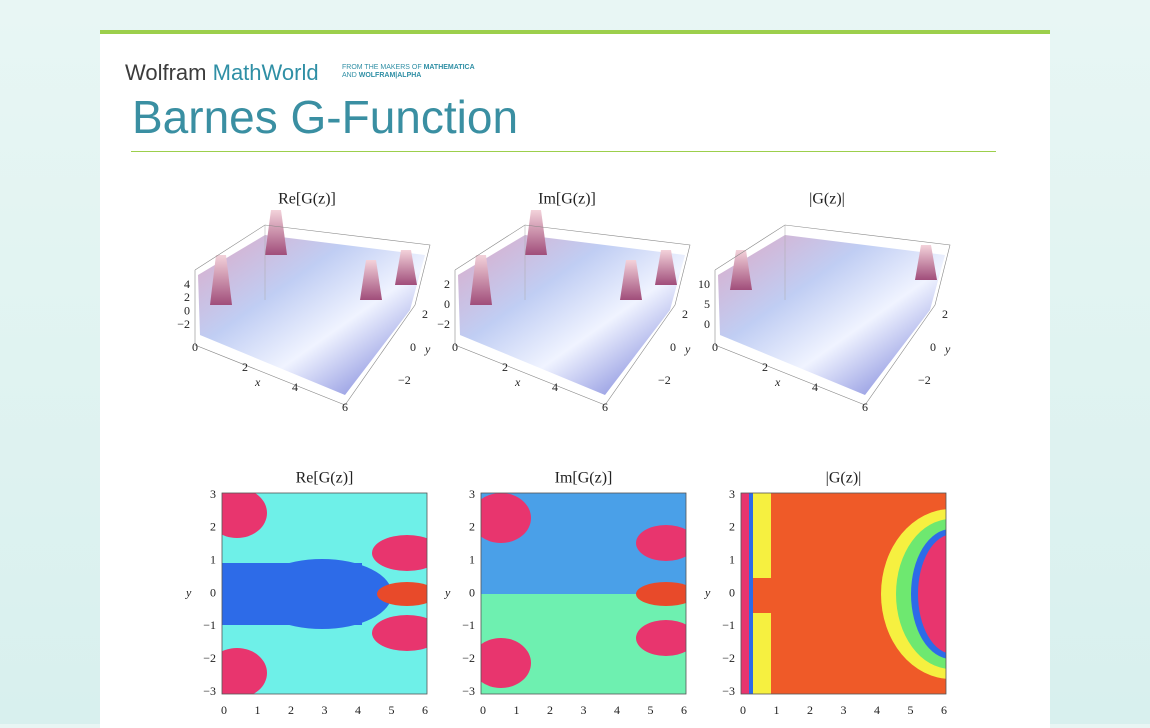 The image size is (1150, 728). Describe the element at coordinates (265, 72) in the screenshot. I see `brand-mathworld: MathWorld` at that location.